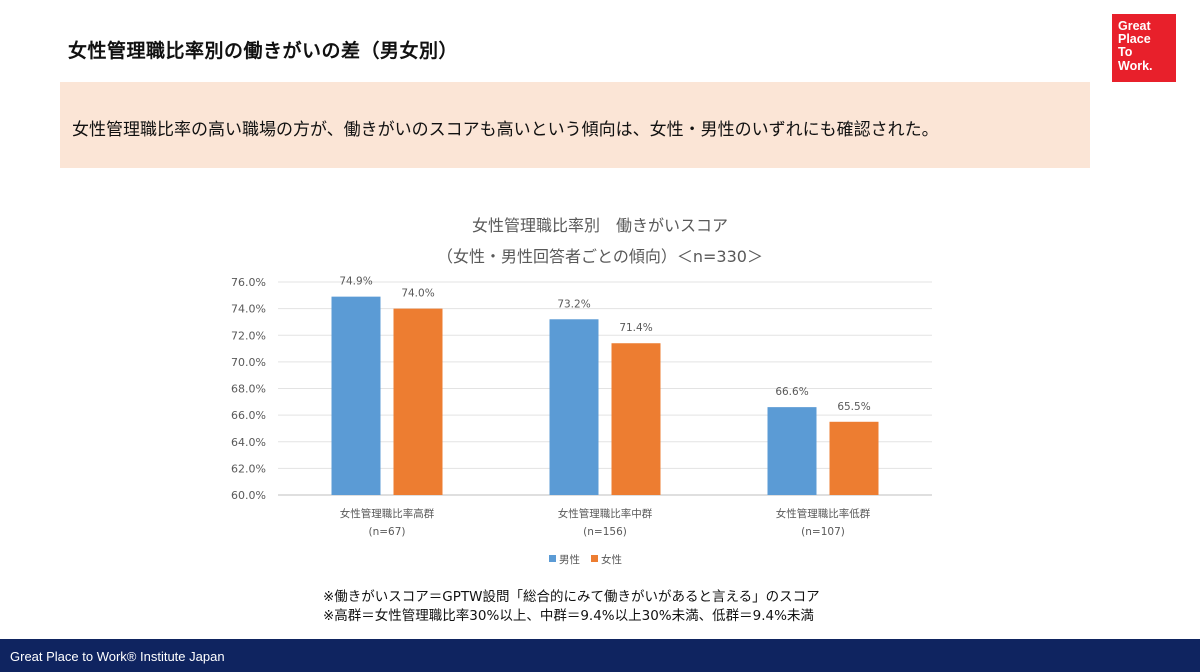 The image size is (1200, 672). What do you see at coordinates (1125, 52) in the screenshot?
I see `logo-line: To` at bounding box center [1125, 52].